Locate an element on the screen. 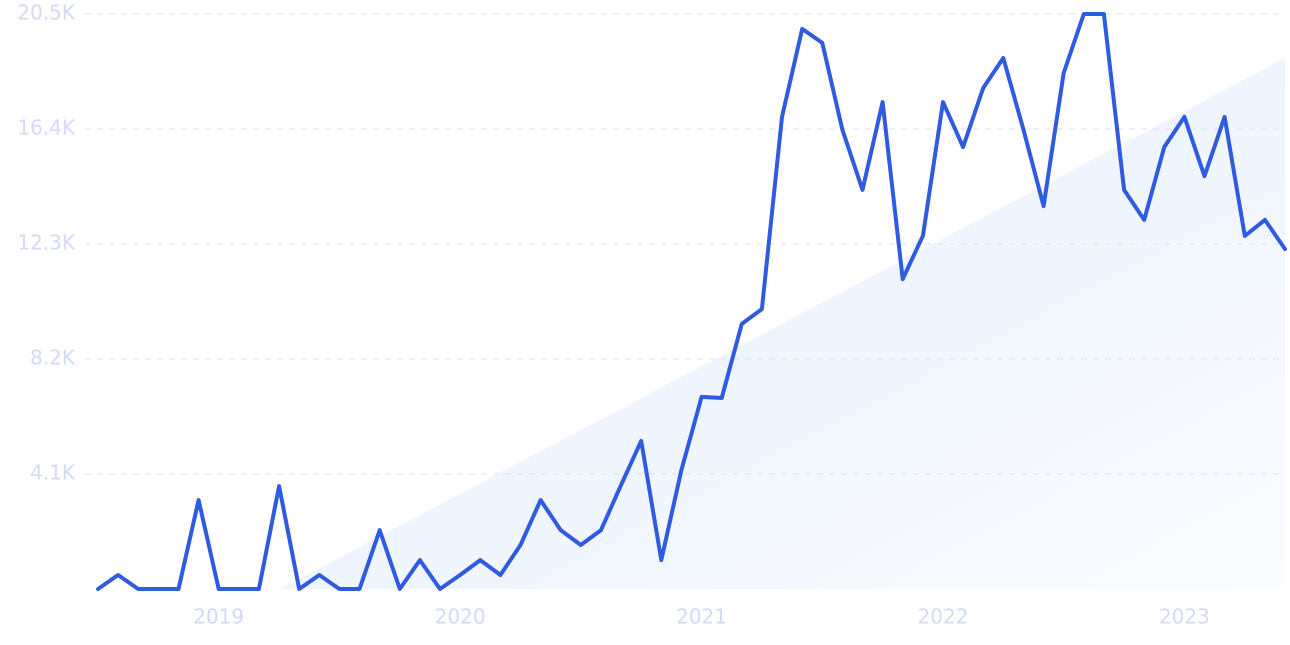 The image size is (1290, 645). y-tick-label: 8.2K is located at coordinates (53, 358).